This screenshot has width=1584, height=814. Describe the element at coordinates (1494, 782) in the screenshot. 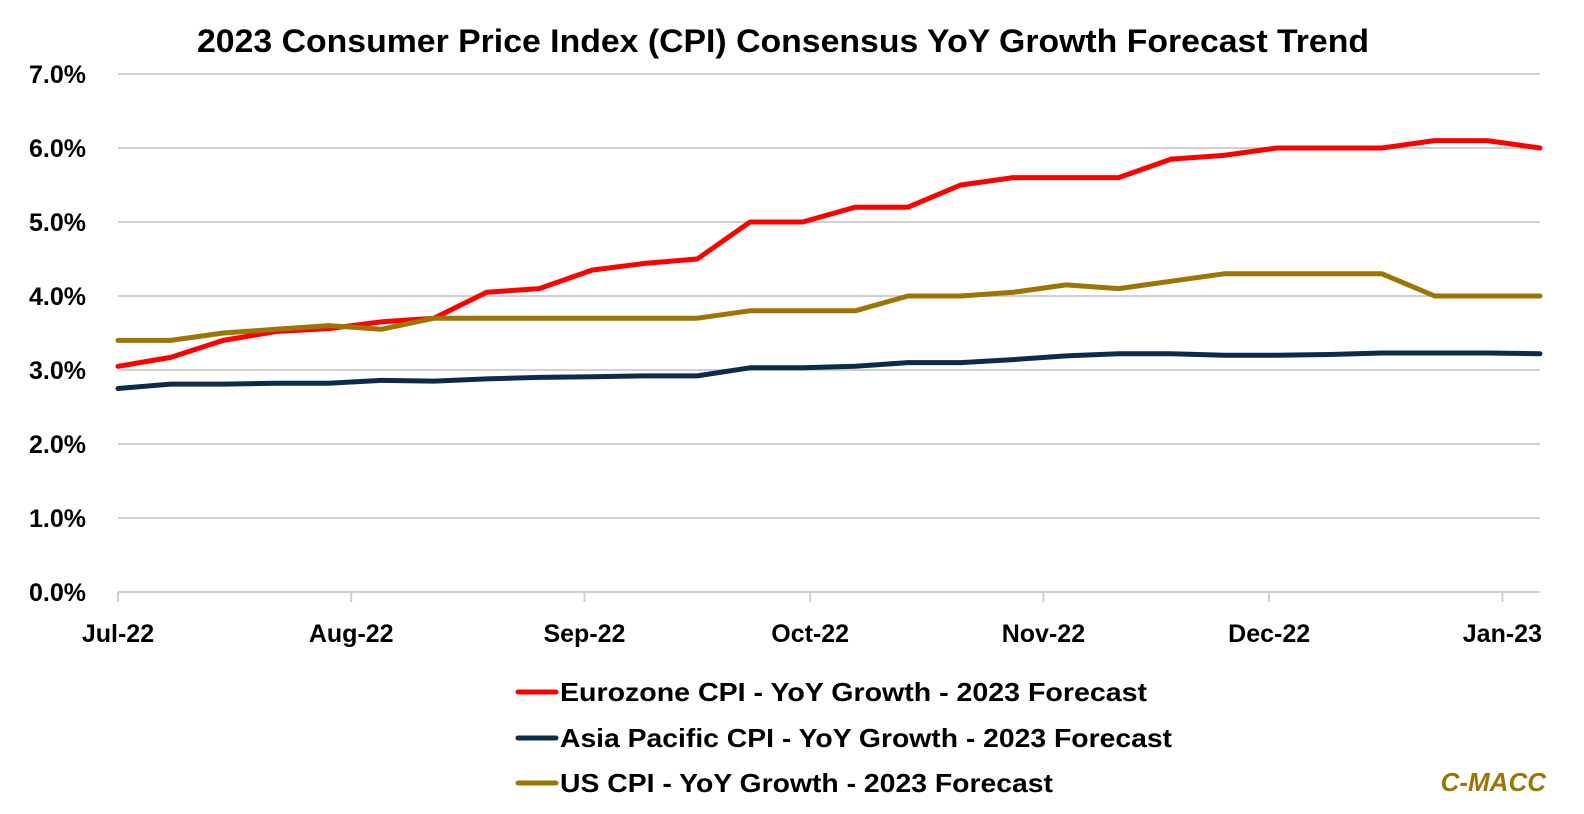

I see `source-credit: C-MACC` at that location.